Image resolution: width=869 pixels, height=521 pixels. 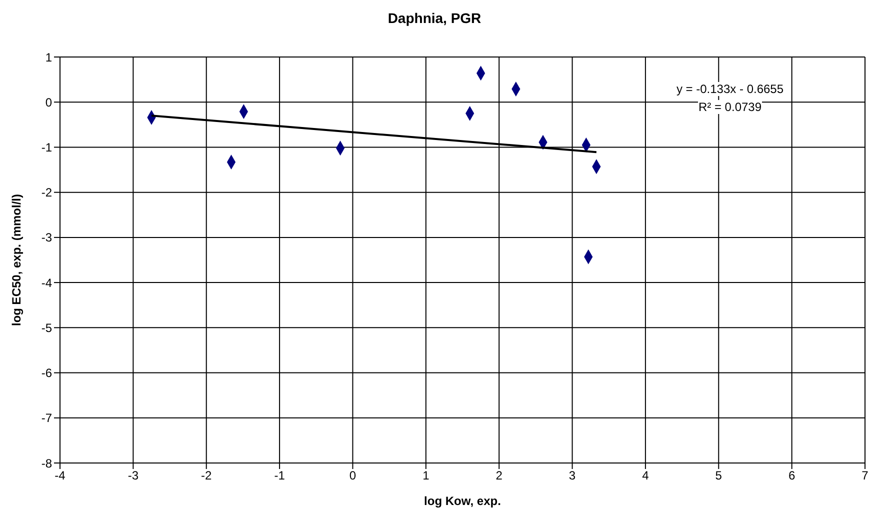 I want to click on annotation: y = -0.133x - 0.6655, so click(x=730, y=89).